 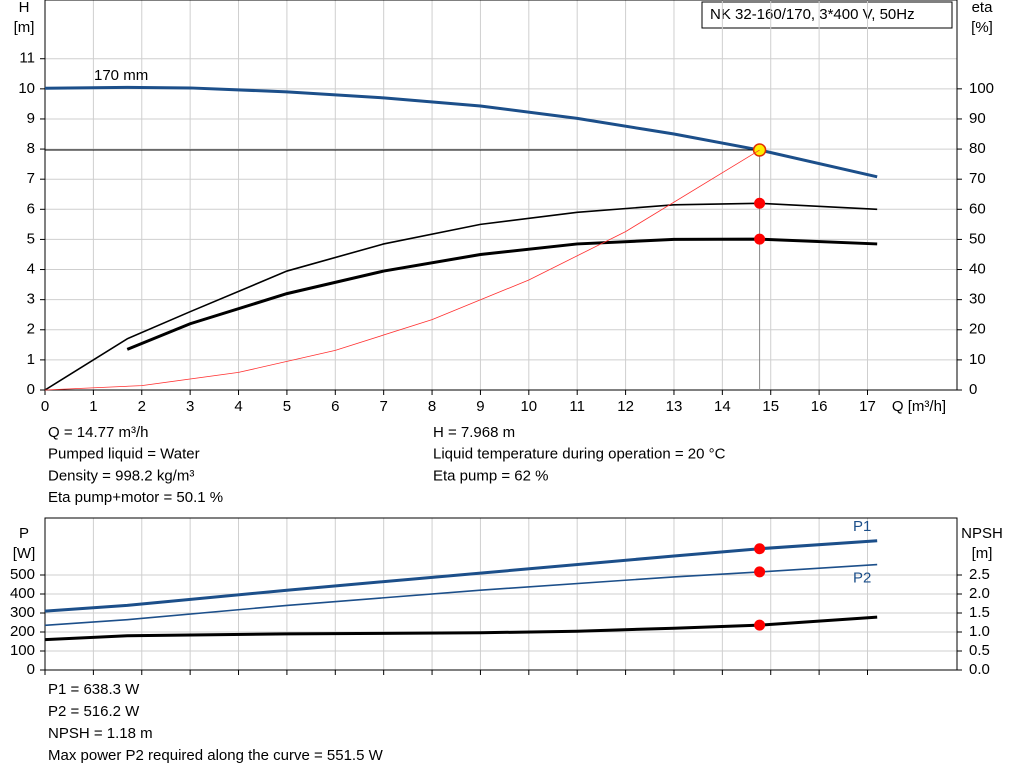 What do you see at coordinates (24, 533) in the screenshot?
I see `y-axis-label: P` at bounding box center [24, 533].